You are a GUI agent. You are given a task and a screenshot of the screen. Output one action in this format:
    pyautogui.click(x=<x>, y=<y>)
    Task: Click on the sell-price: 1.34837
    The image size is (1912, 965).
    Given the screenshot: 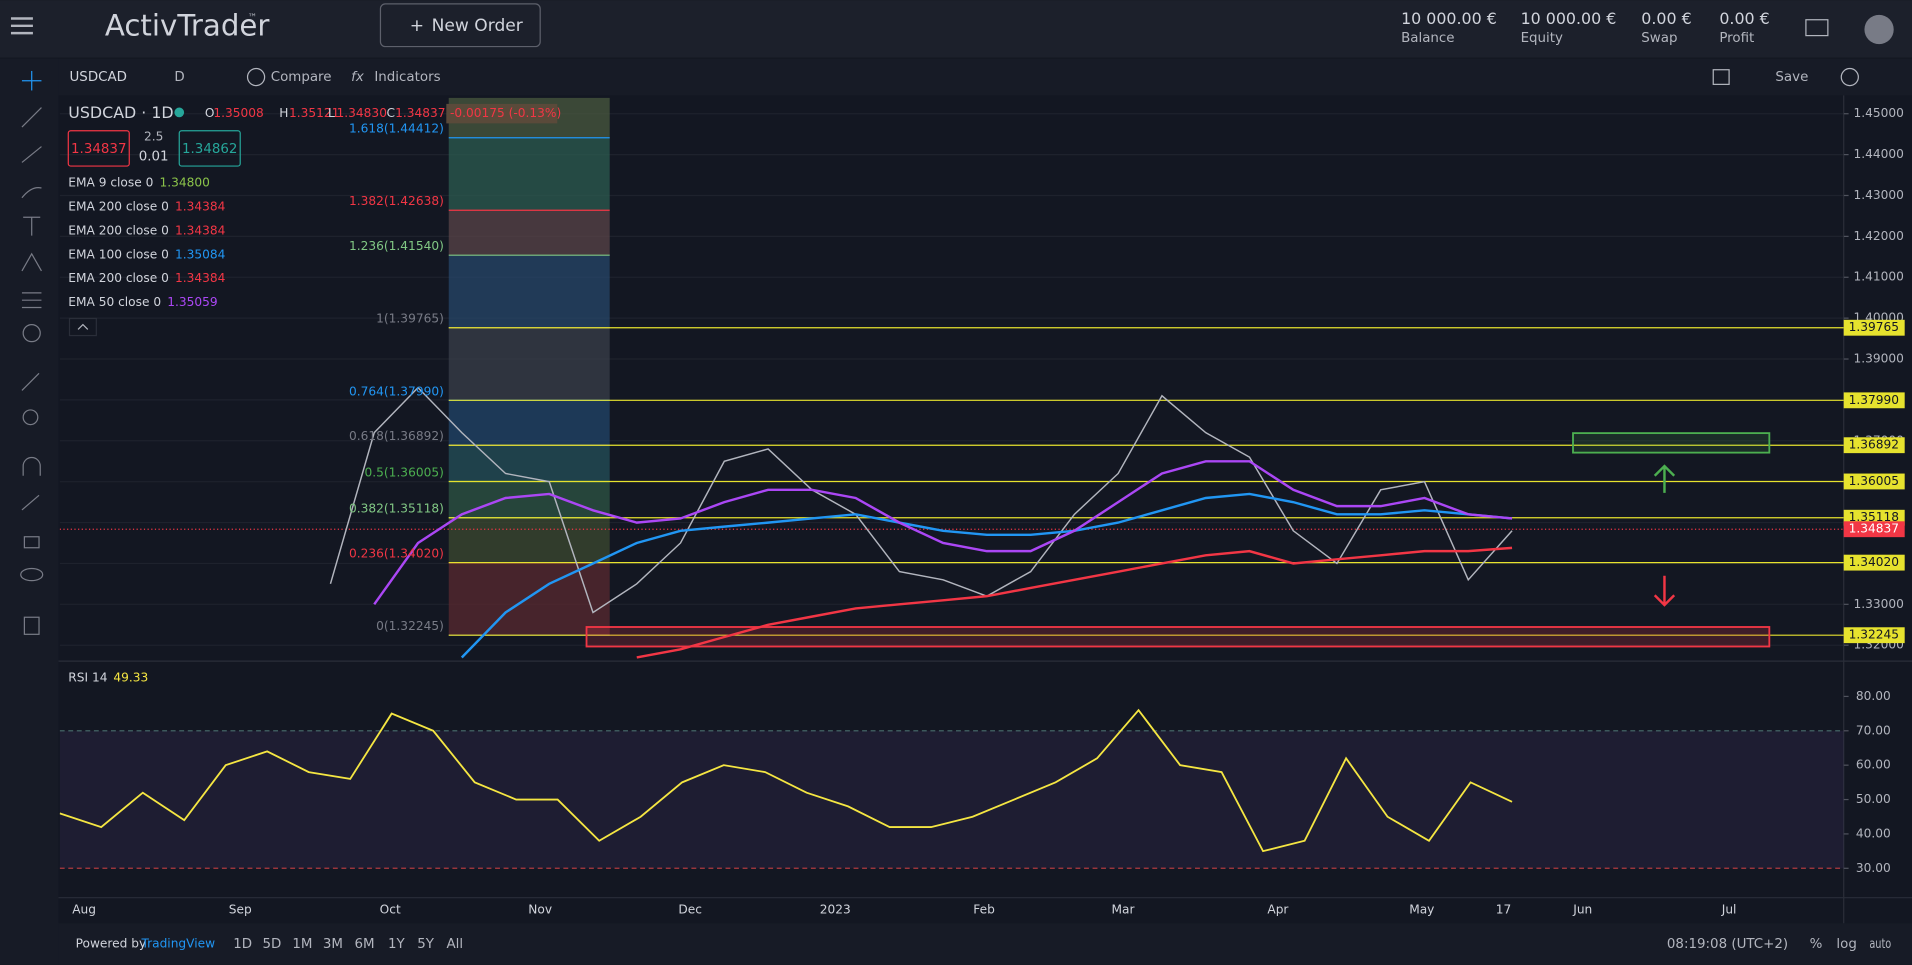 What is the action you would take?
    pyautogui.click(x=98, y=149)
    